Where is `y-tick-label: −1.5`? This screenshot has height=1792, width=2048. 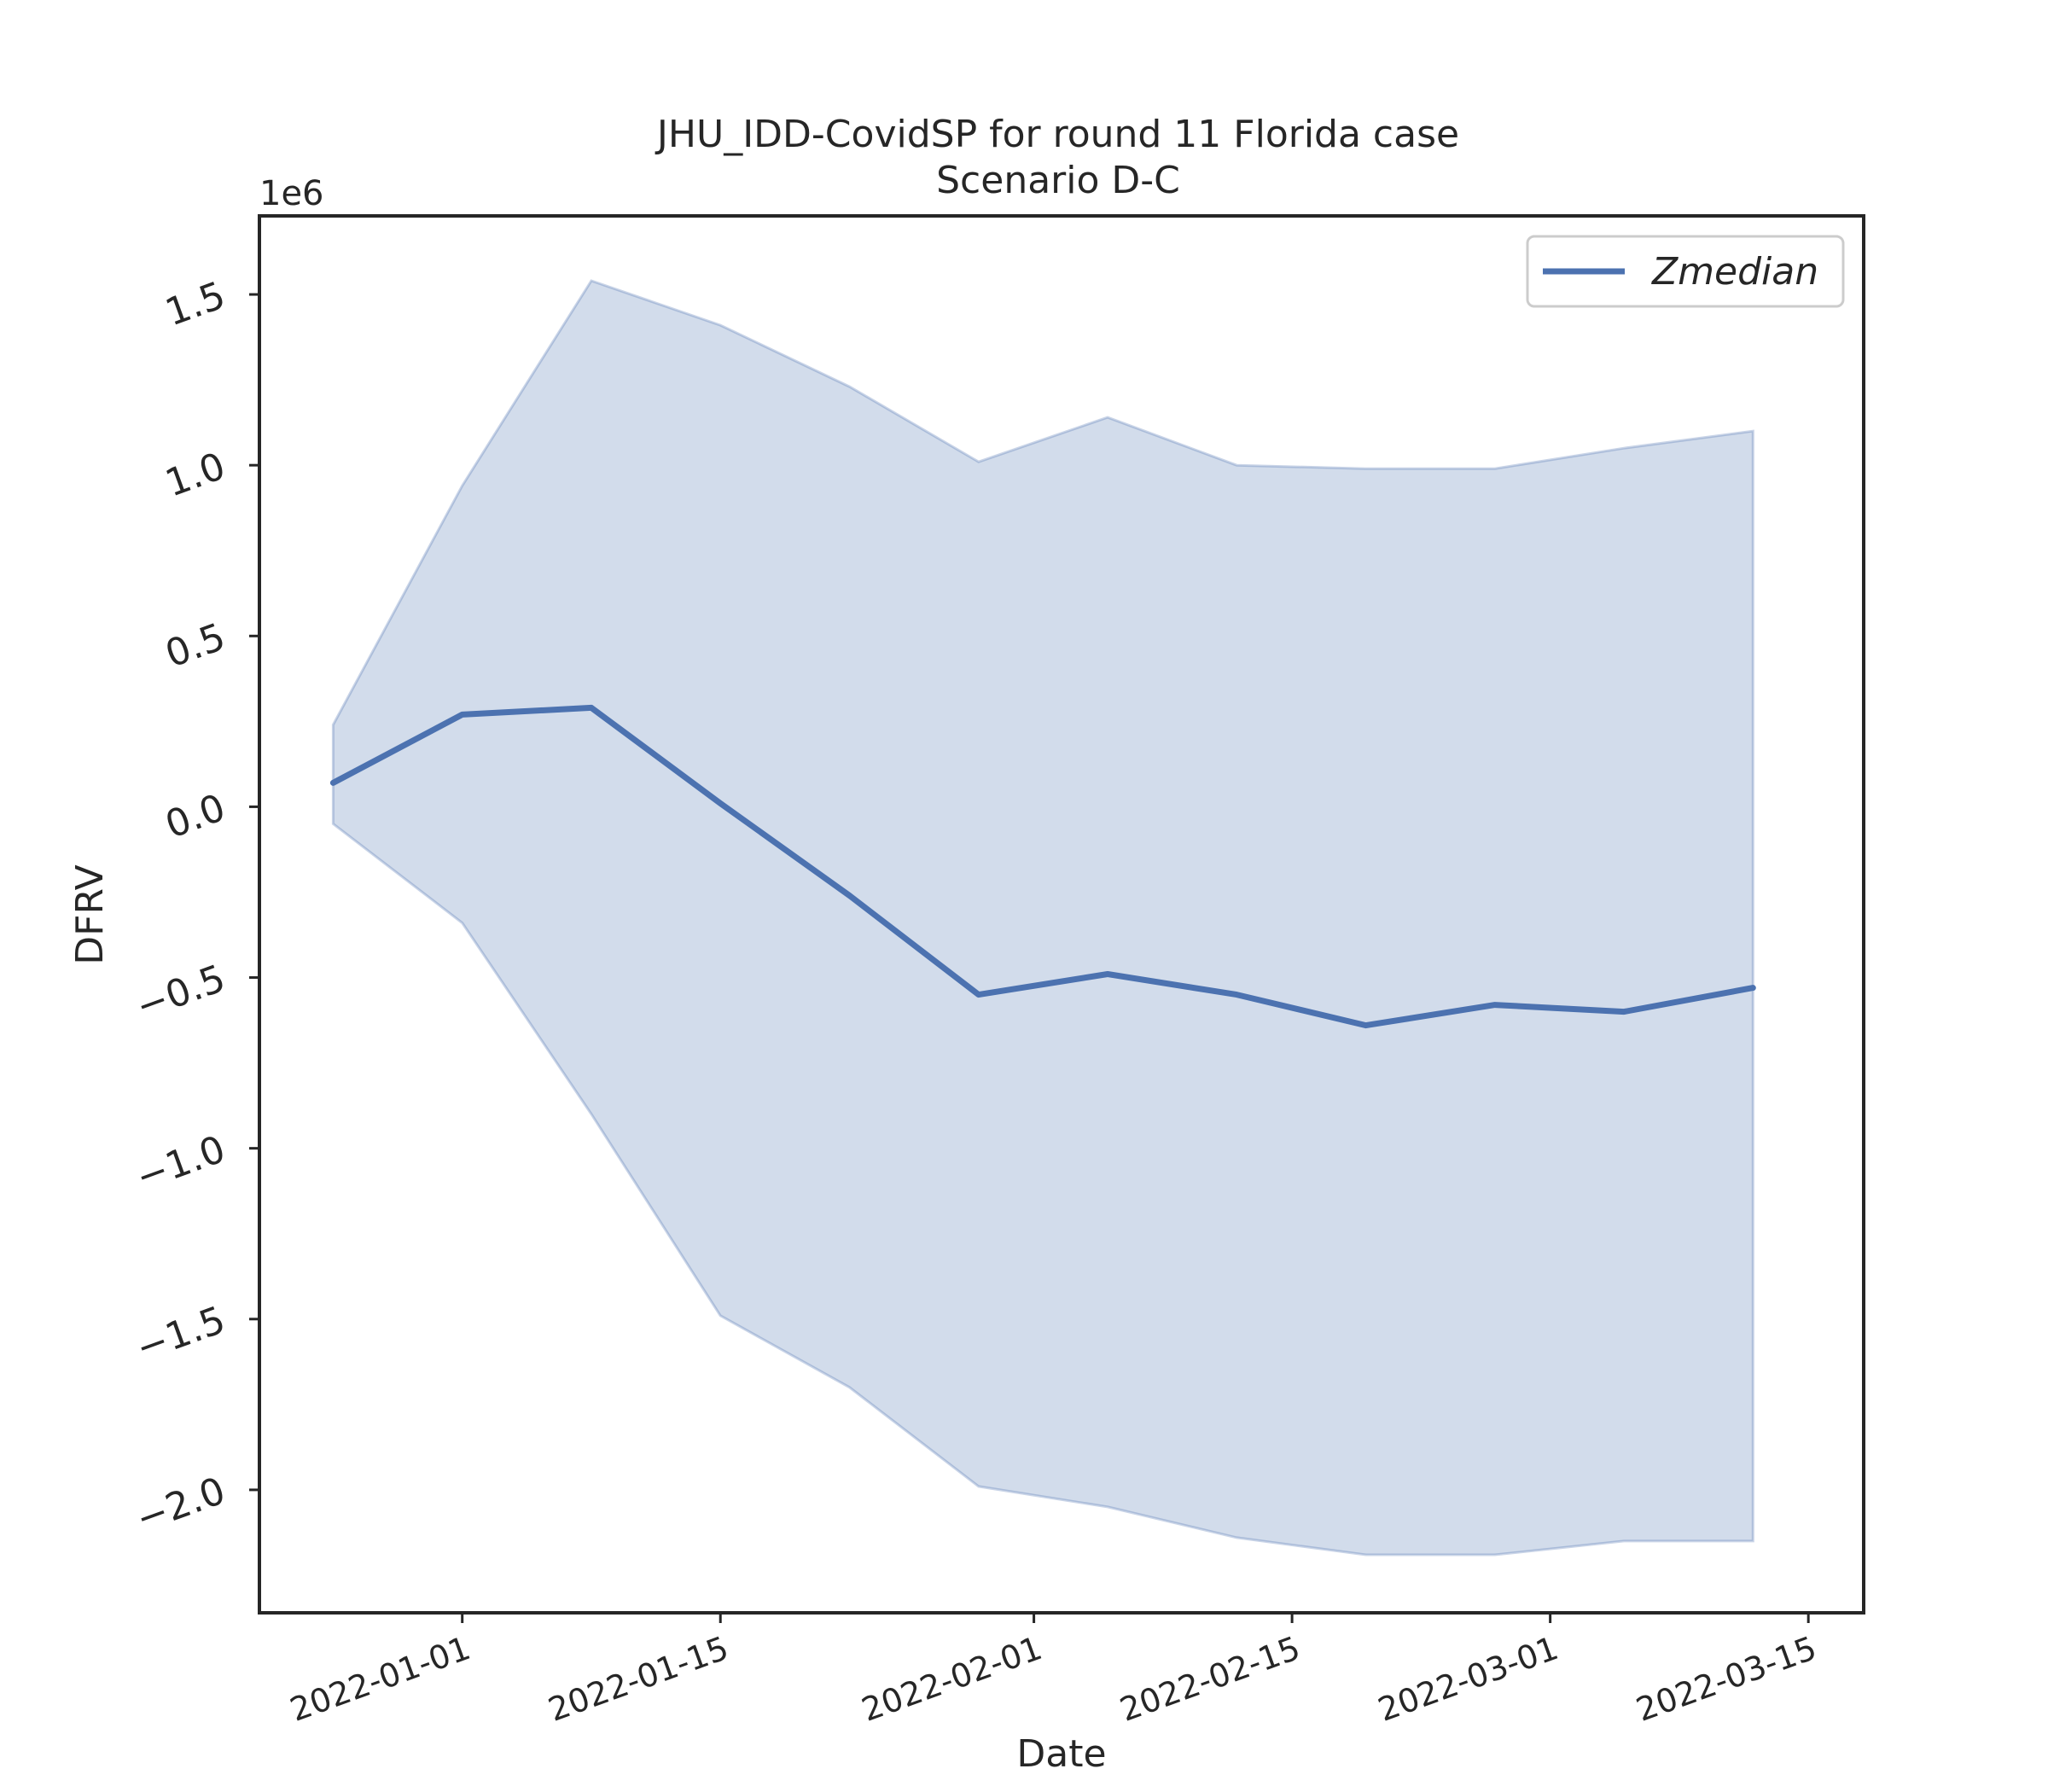 y-tick-label: −1.5 is located at coordinates (181, 1334).